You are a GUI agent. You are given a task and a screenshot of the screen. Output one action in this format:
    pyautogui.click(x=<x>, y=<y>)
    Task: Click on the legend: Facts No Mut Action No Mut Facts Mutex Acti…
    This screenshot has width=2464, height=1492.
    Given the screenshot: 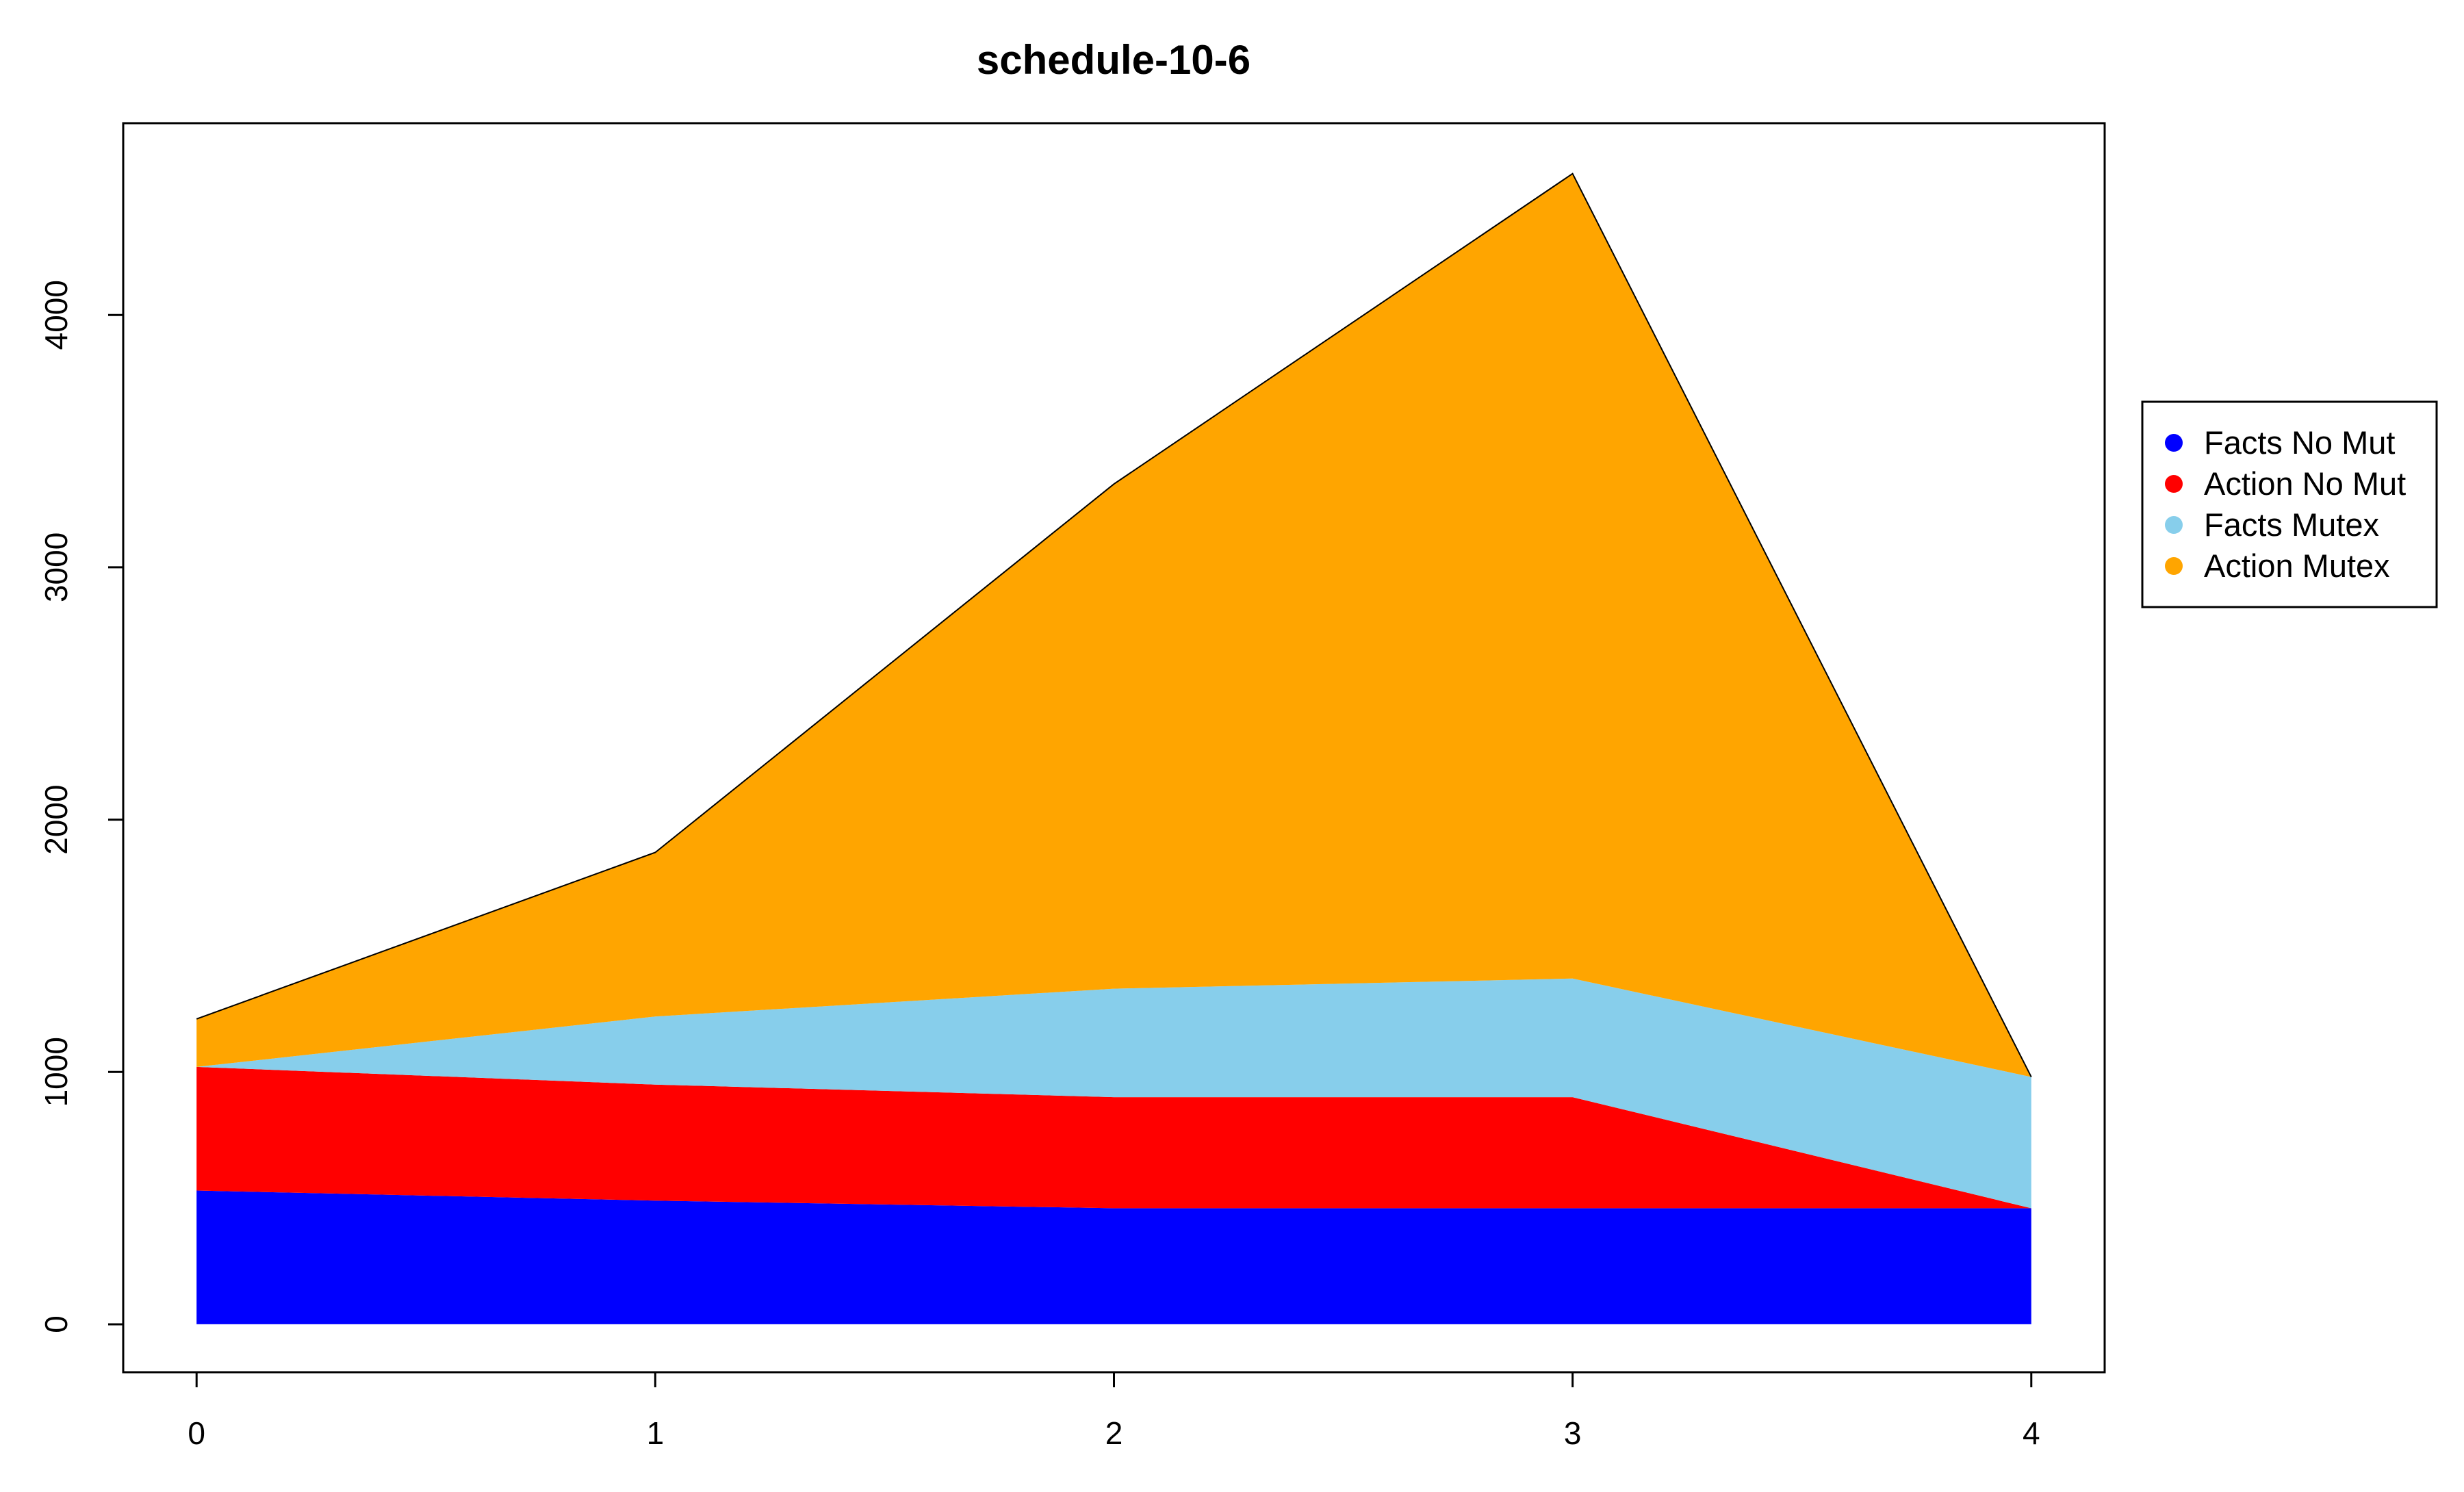 What is the action you would take?
    pyautogui.click(x=2289, y=504)
    